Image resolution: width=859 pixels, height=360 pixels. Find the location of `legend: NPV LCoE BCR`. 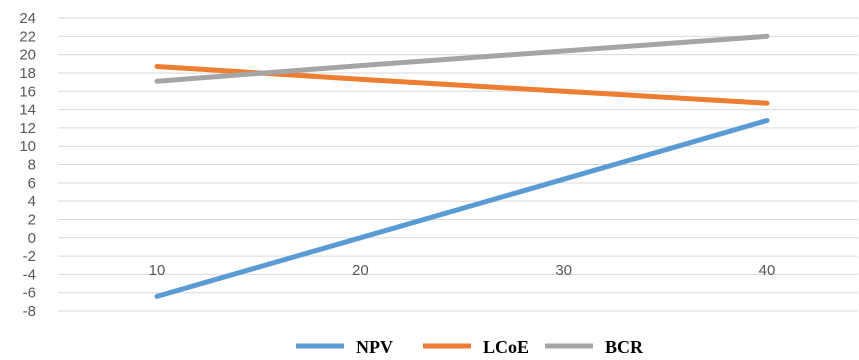

legend: NPV LCoE BCR is located at coordinates (470, 347).